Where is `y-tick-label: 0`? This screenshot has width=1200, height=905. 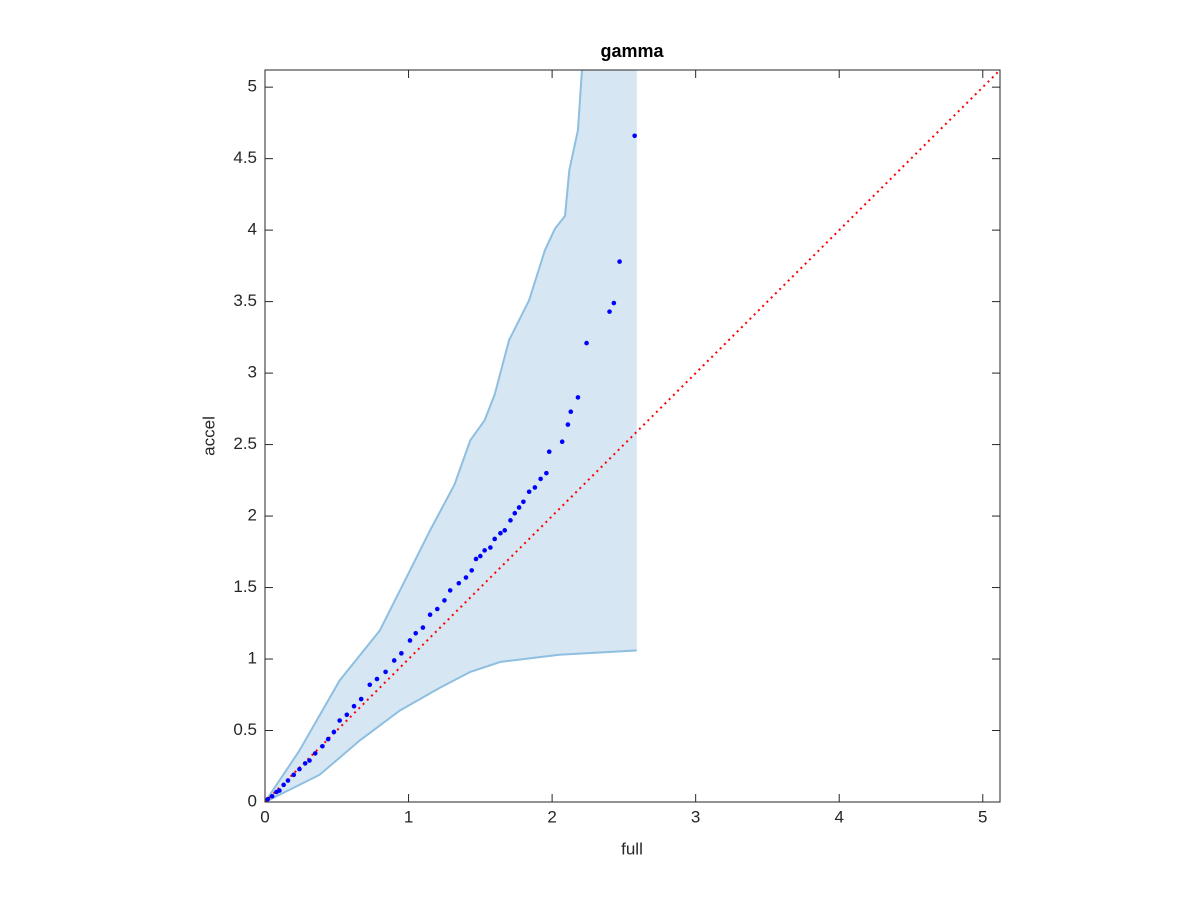
y-tick-label: 0 is located at coordinates (252, 800).